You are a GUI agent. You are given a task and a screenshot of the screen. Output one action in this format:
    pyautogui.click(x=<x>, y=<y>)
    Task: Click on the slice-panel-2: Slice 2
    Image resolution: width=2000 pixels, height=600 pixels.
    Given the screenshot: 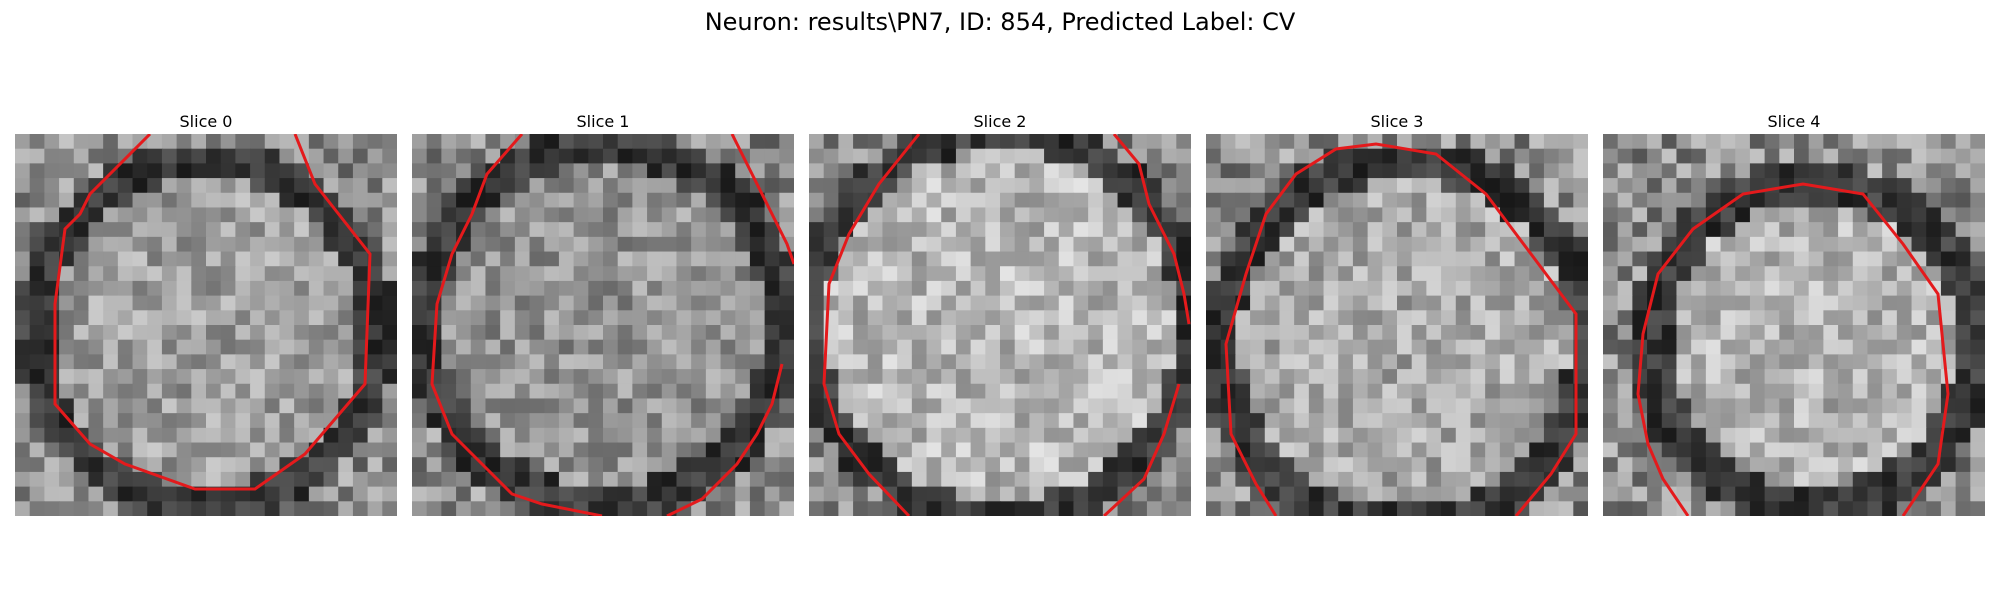 What is the action you would take?
    pyautogui.click(x=1000, y=312)
    